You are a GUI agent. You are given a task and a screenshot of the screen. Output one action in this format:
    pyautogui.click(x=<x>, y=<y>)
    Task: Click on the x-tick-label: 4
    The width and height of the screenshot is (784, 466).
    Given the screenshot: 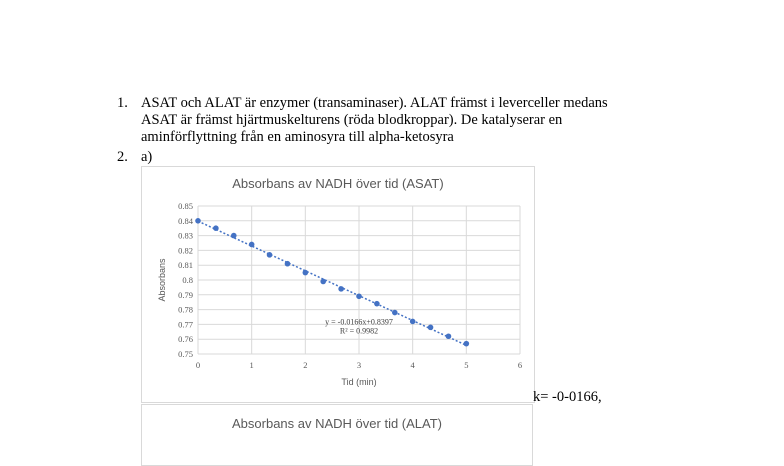 What is the action you would take?
    pyautogui.click(x=413, y=365)
    